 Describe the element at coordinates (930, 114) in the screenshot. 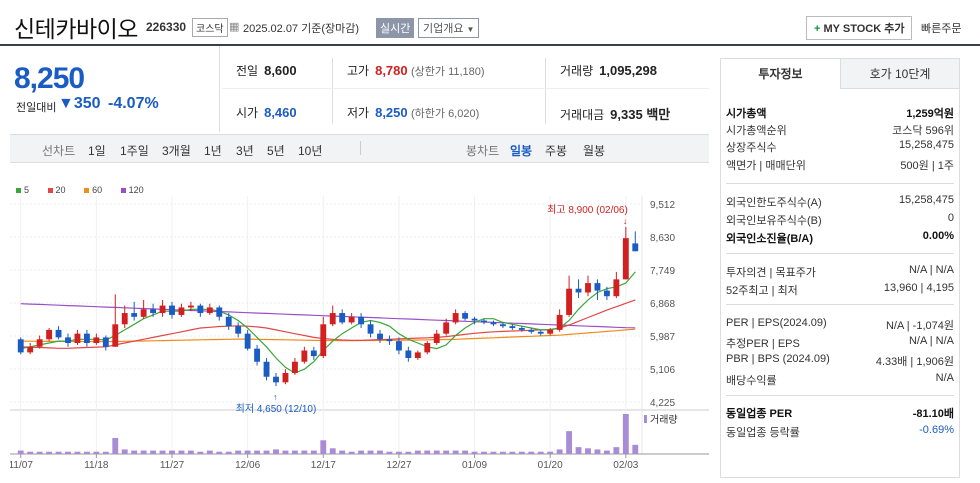

I see `info-value: 1,259억원` at that location.